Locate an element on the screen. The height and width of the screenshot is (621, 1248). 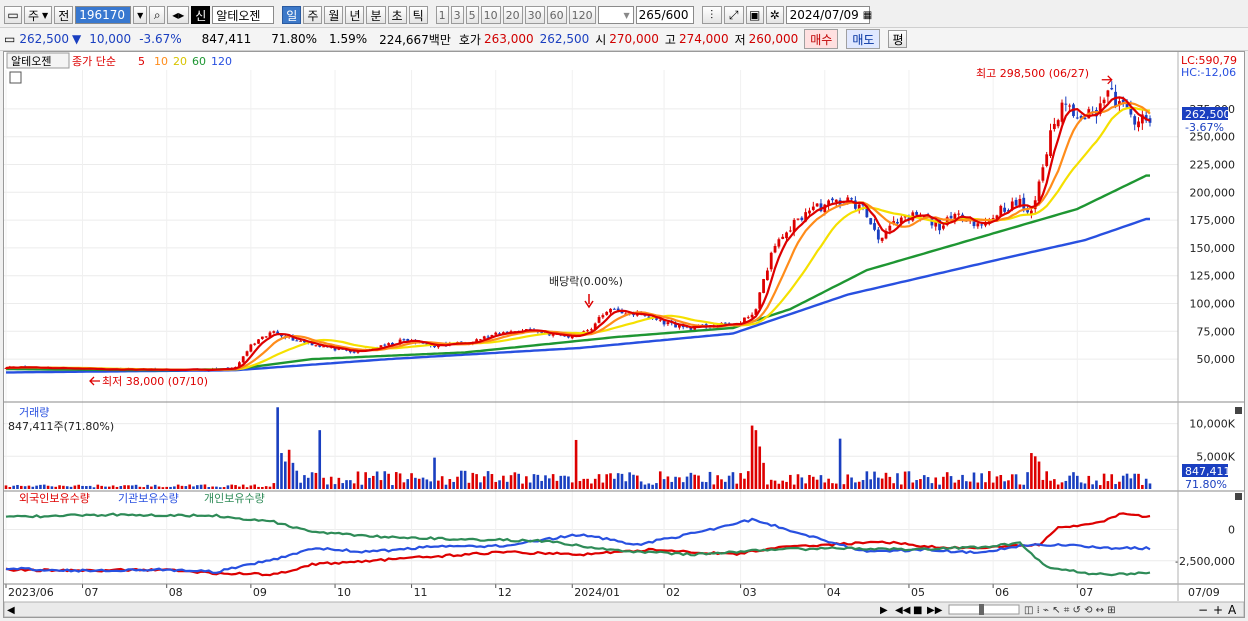
interval-120-button: 120 is located at coordinates (582, 15).